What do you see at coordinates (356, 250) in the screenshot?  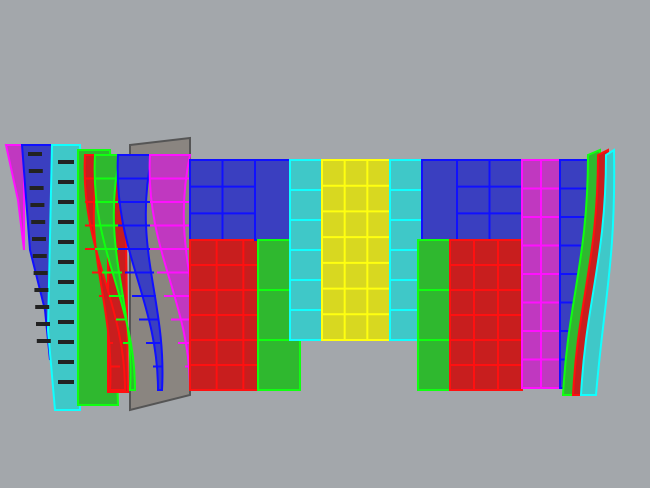 I see `panel-yellow-center` at bounding box center [356, 250].